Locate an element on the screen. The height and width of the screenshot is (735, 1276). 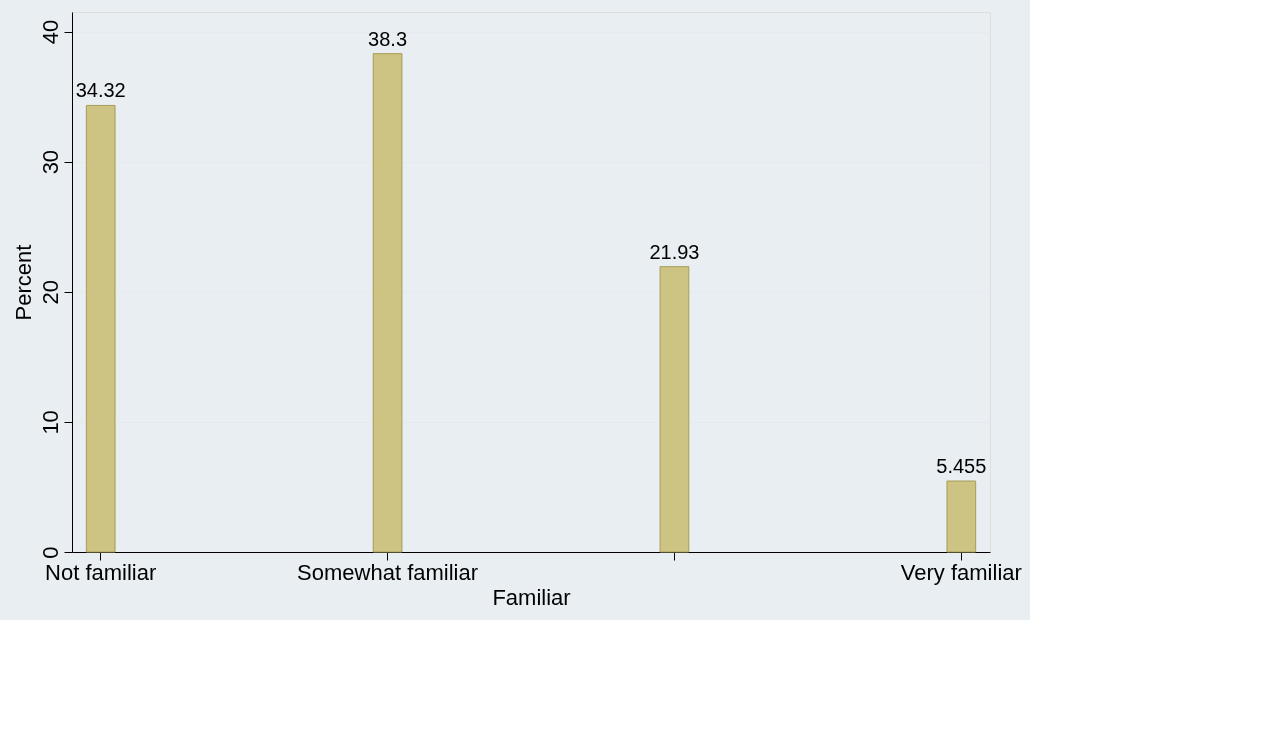
y-tick-label: 10 is located at coordinates (50, 422).